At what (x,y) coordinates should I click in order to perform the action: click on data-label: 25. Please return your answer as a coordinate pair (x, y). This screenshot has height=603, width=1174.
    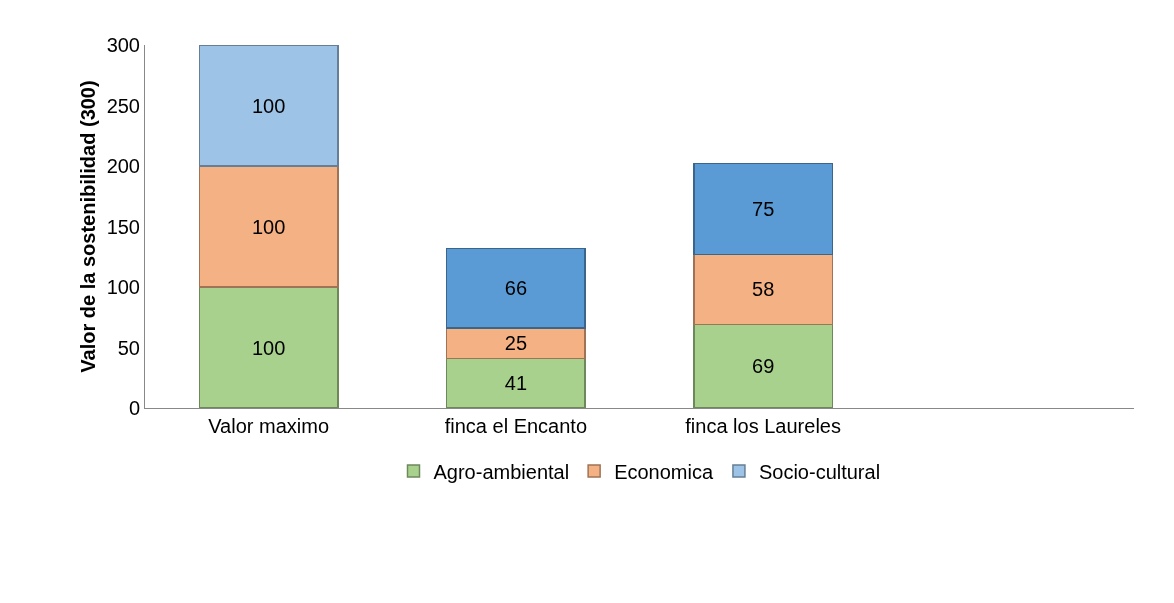
    Looking at the image, I should click on (516, 343).